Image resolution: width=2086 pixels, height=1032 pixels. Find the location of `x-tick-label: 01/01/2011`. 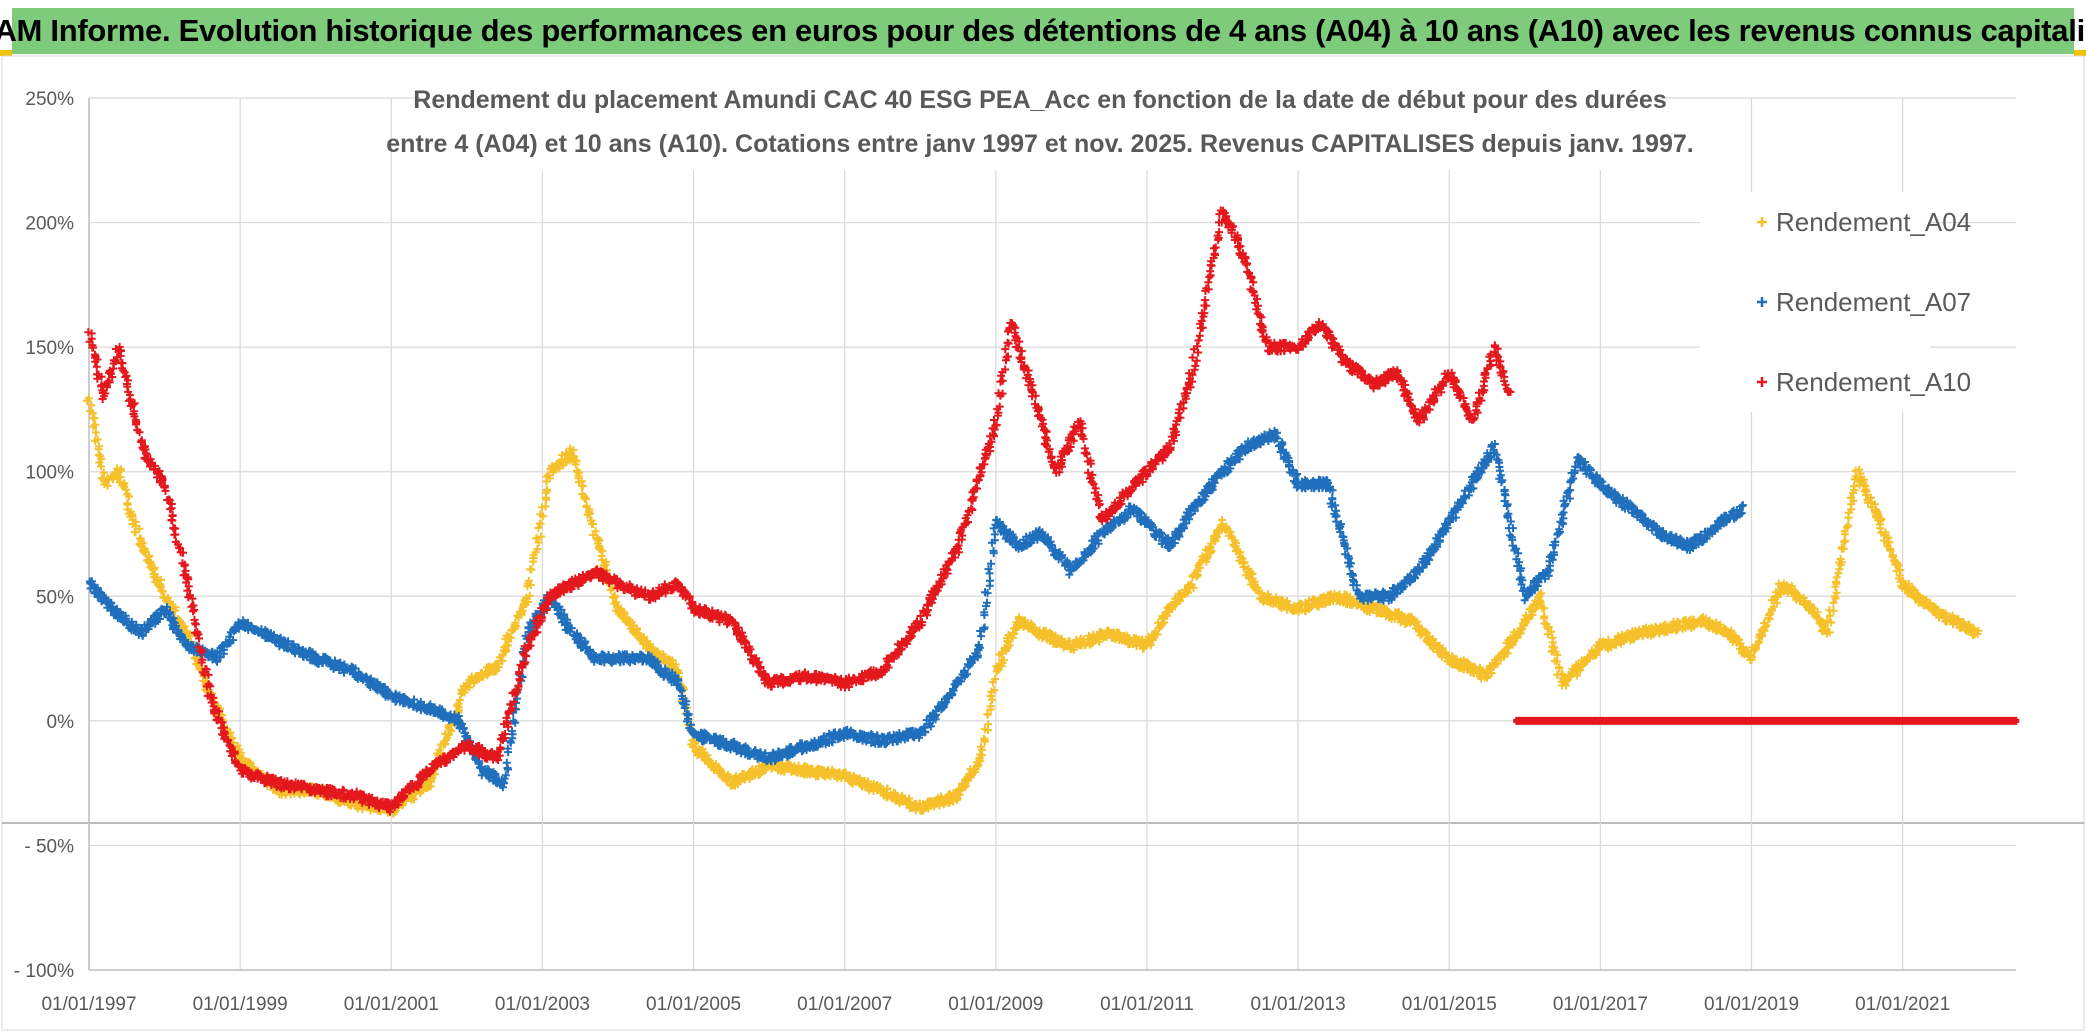

x-tick-label: 01/01/2011 is located at coordinates (1147, 1004).